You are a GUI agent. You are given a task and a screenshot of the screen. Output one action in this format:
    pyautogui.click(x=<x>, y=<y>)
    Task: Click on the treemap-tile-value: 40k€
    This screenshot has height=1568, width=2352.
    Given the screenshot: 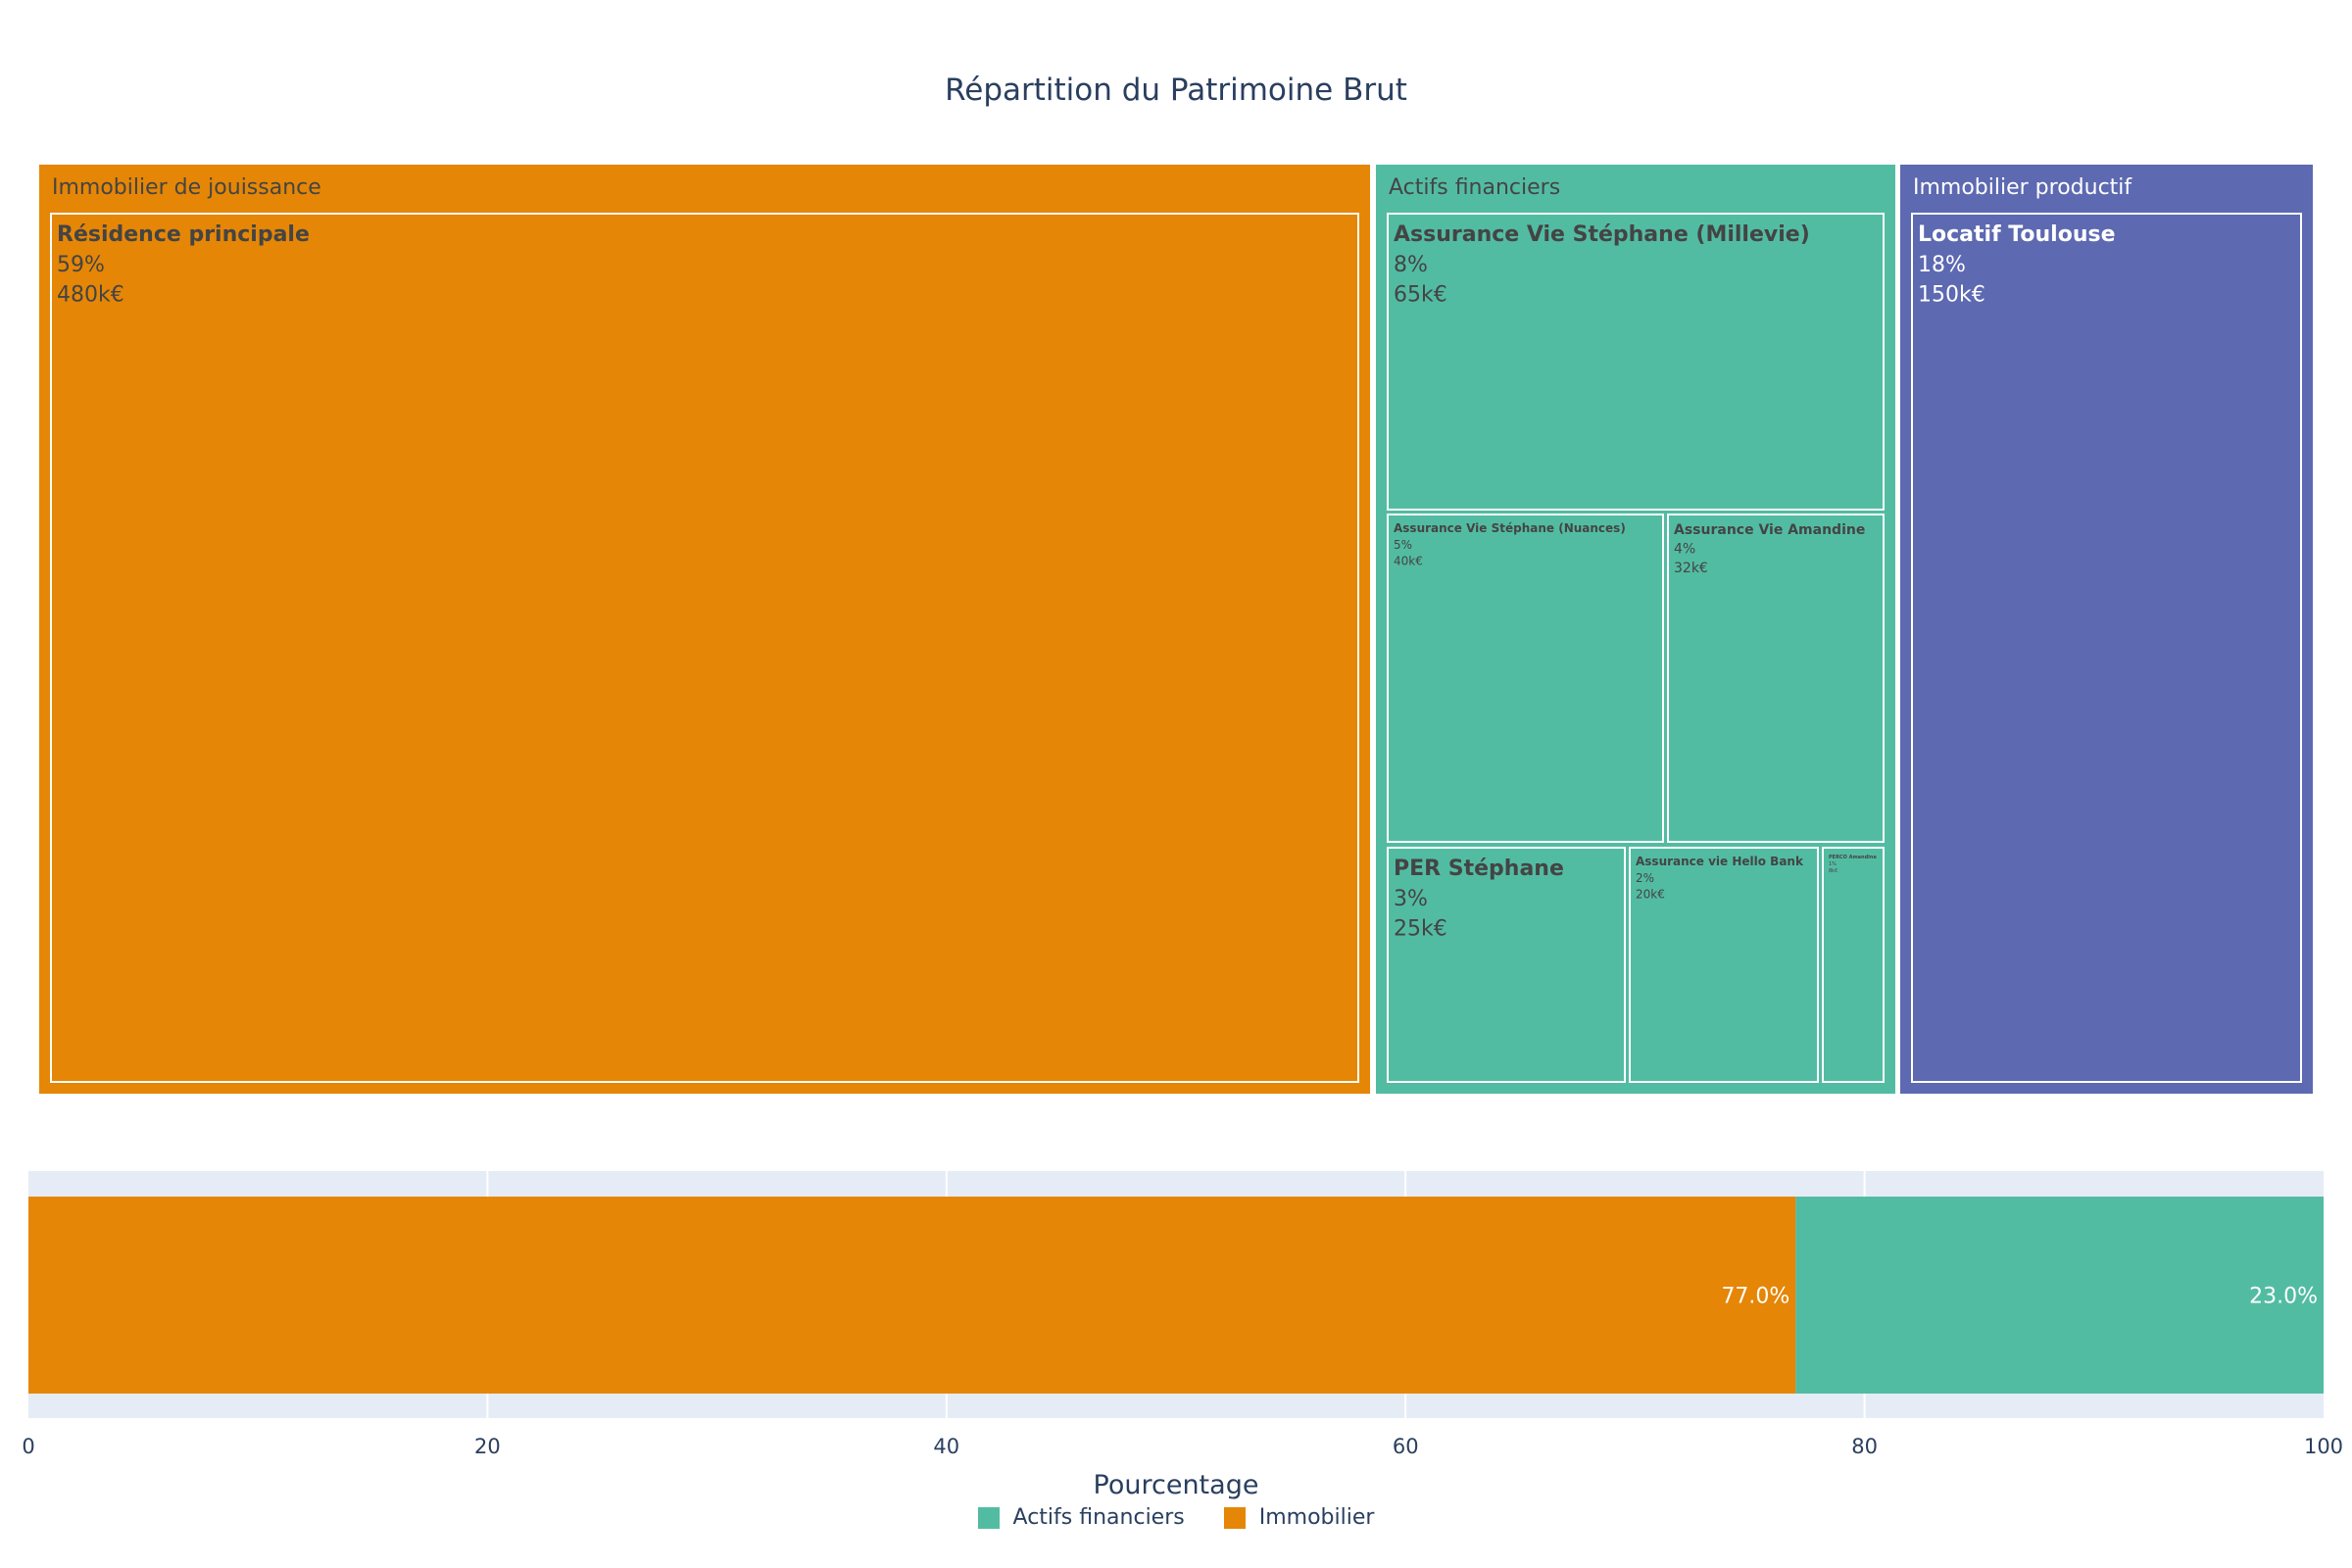 What is the action you would take?
    pyautogui.click(x=1408, y=561)
    